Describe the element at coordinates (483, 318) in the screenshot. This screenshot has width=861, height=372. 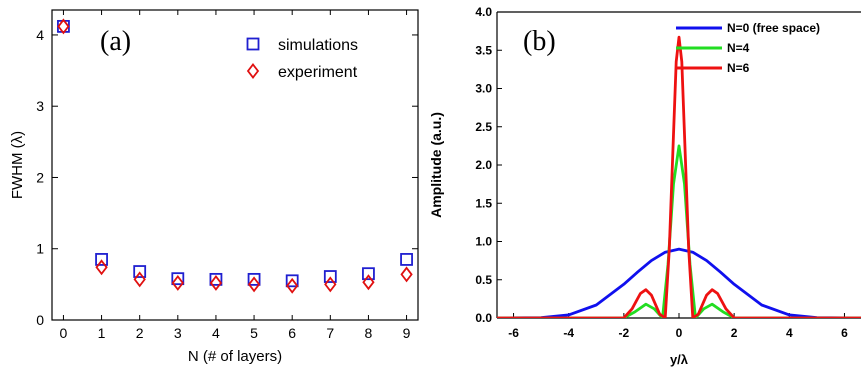
I see `panel-b-y-tick-label: 0.0` at that location.